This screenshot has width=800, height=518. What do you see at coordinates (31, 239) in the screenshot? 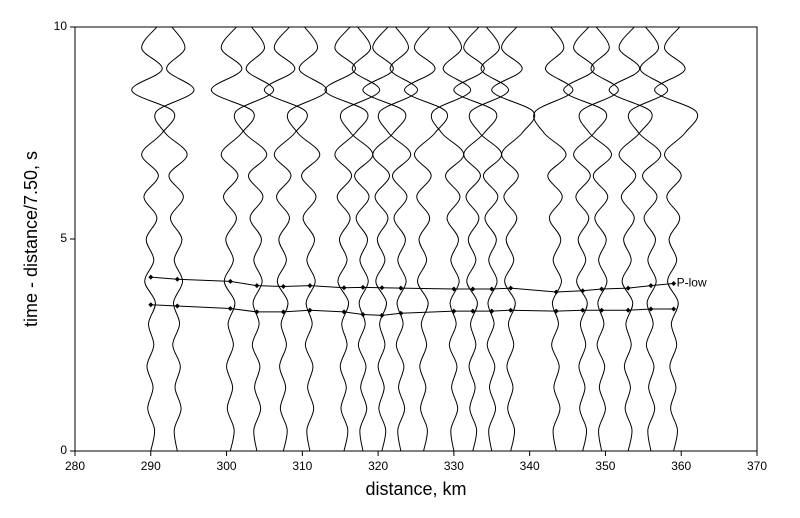
I see `y-axis-label: time - distance/7.50, s` at bounding box center [31, 239].